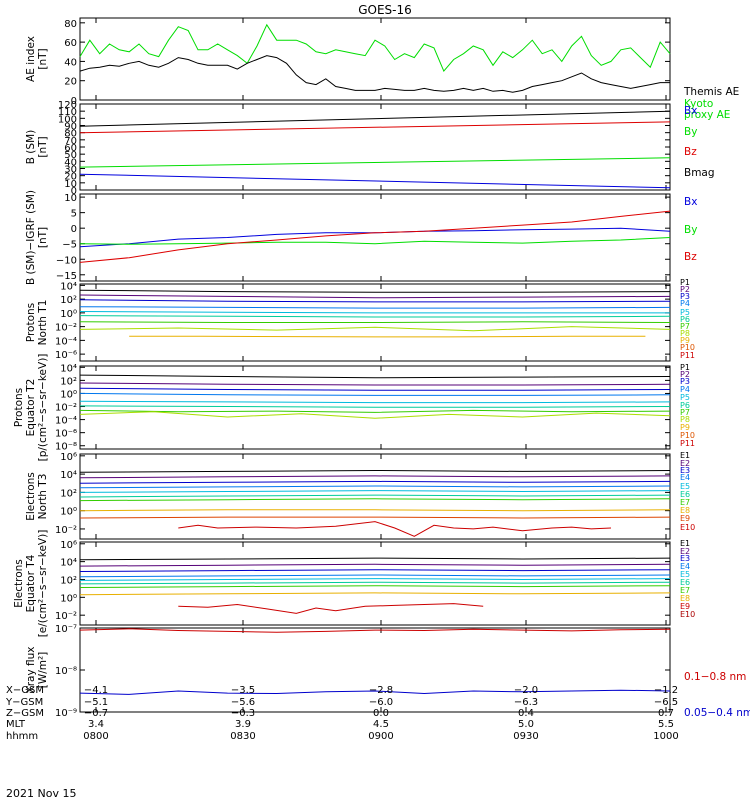 This screenshot has height=805, width=750. Describe the element at coordinates (685, 551) in the screenshot. I see `legend-label: E2` at that location.